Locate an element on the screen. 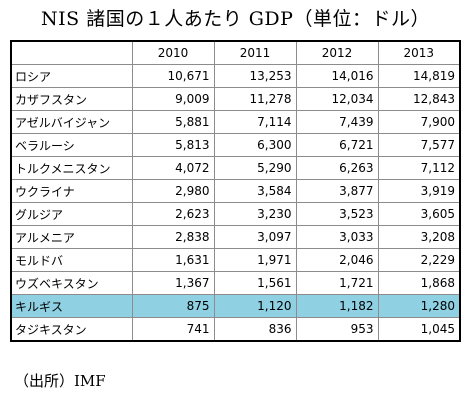 The height and width of the screenshot is (401, 471). column-header-2010: 2010 is located at coordinates (173, 52).